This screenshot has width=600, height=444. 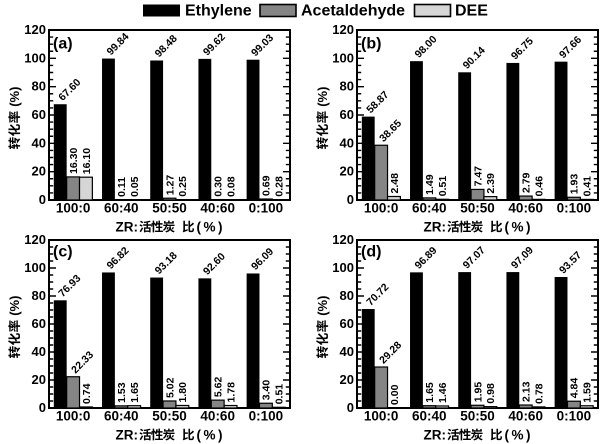 What do you see at coordinates (219, 387) in the screenshot?
I see `svg-text: 5.62` at bounding box center [219, 387].